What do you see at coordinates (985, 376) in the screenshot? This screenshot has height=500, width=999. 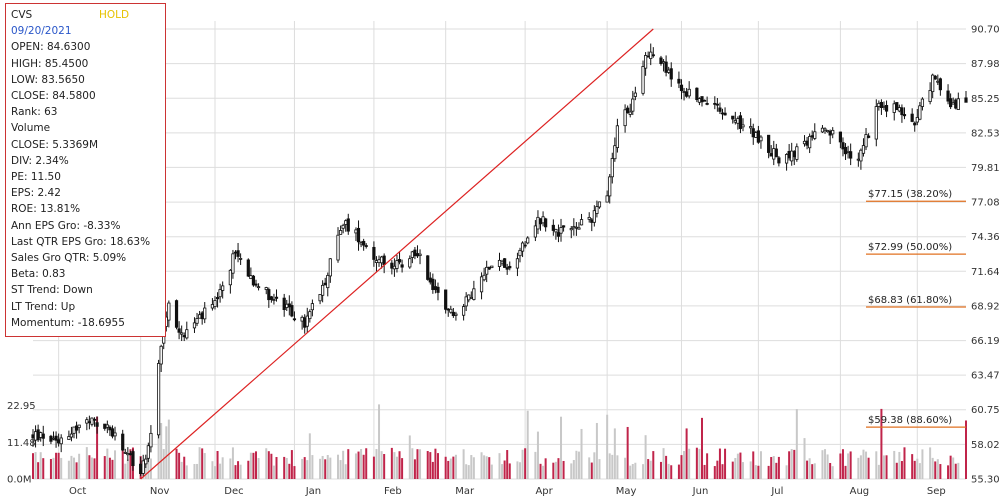 I see `price-tick-label: 63.47` at bounding box center [985, 376].